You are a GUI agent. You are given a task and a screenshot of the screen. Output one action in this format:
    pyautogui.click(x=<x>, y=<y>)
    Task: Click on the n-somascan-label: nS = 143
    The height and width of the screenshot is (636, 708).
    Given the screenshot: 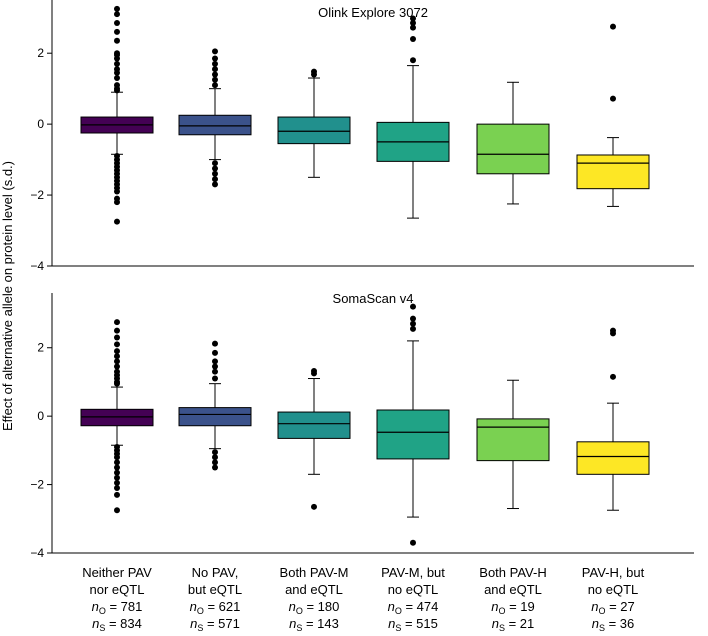 What is the action you would take?
    pyautogui.click(x=314, y=624)
    